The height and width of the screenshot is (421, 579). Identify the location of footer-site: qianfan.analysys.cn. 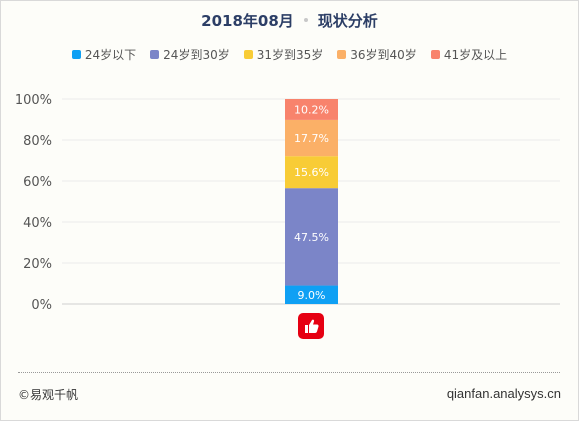
(503, 393).